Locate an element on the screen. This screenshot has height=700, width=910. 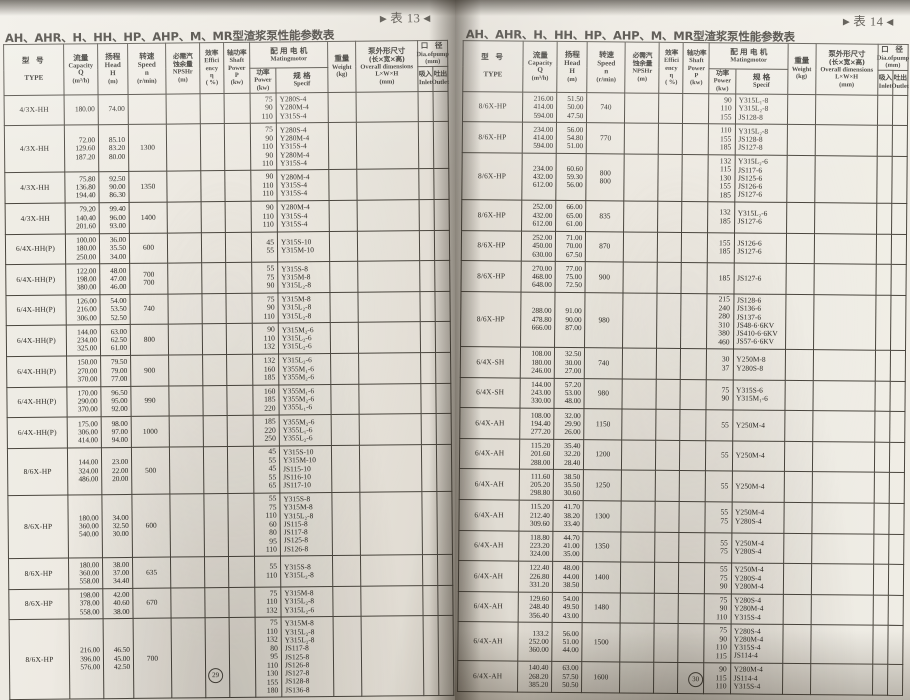
cell-type: 6/4X-HH(P) is located at coordinates (36, 371).